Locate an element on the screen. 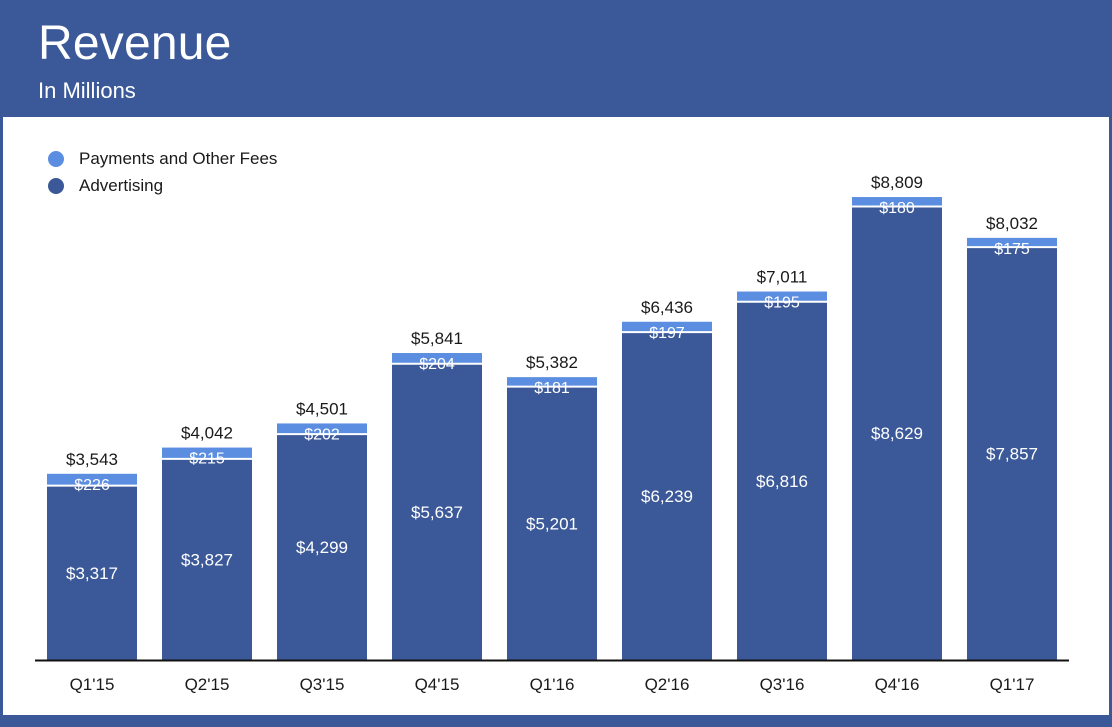  data-label-payments: $226 is located at coordinates (92, 485).